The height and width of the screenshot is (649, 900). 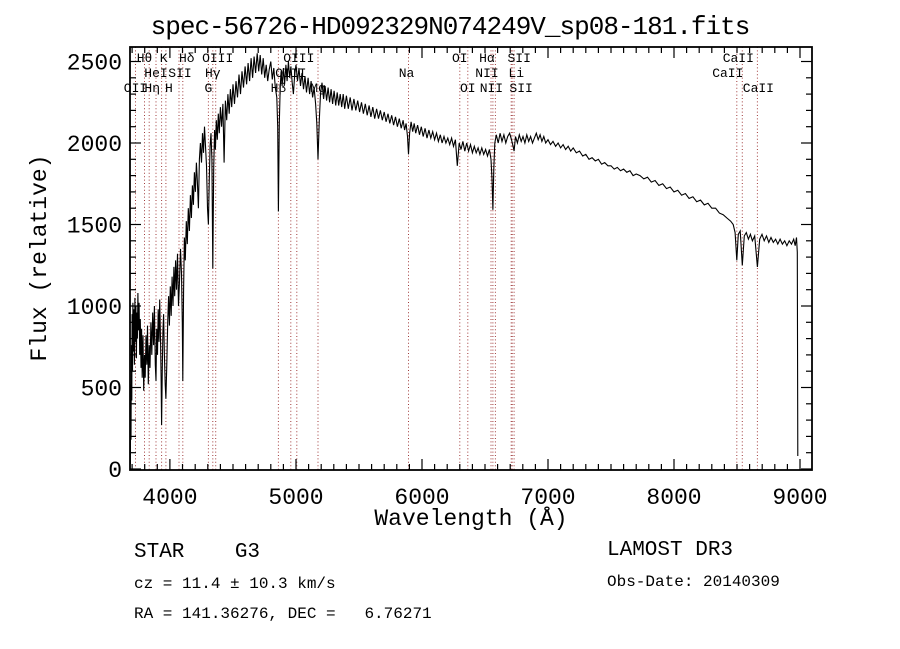 What do you see at coordinates (471, 519) in the screenshot?
I see `x-axis-label: Wavelength (Å)` at bounding box center [471, 519].